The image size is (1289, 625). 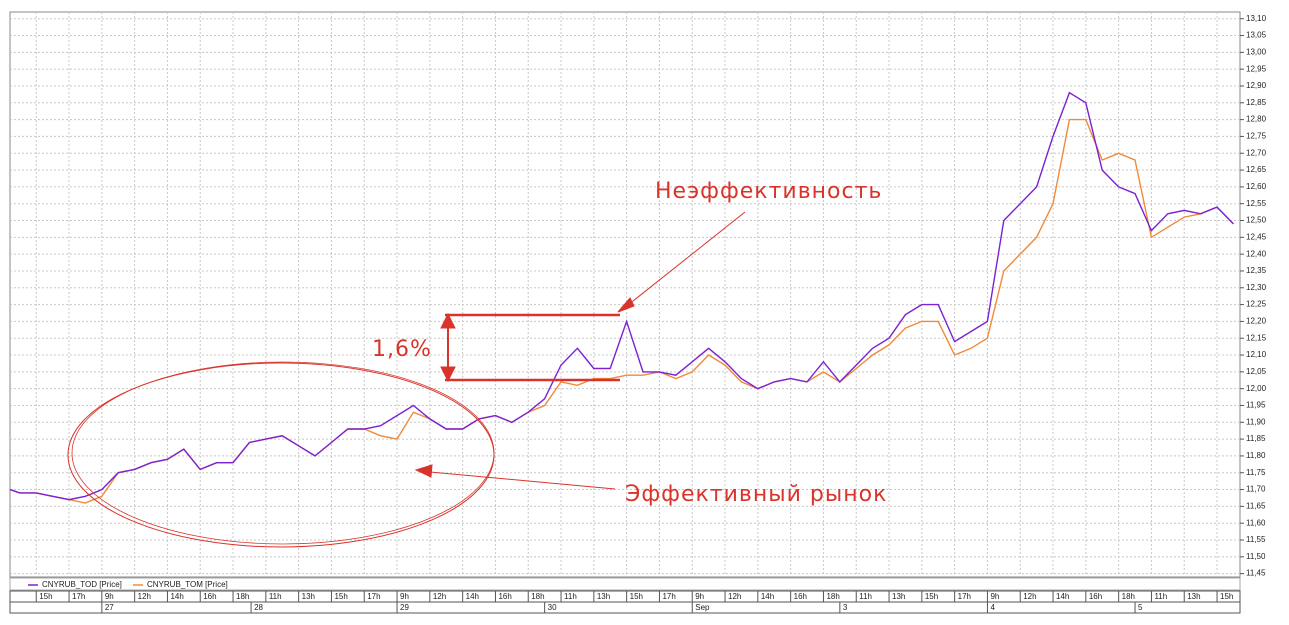 I want to click on date-tick-label: 28, so click(x=258, y=607).